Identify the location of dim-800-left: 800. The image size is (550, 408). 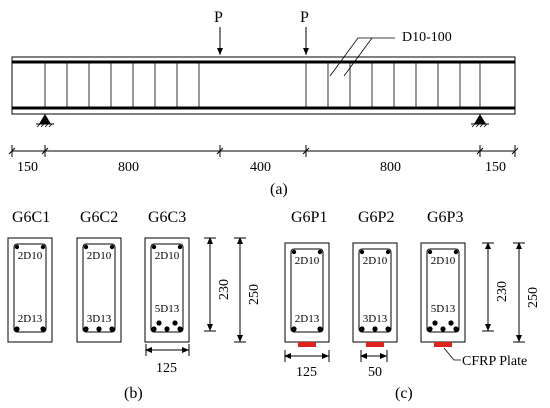
(128, 167).